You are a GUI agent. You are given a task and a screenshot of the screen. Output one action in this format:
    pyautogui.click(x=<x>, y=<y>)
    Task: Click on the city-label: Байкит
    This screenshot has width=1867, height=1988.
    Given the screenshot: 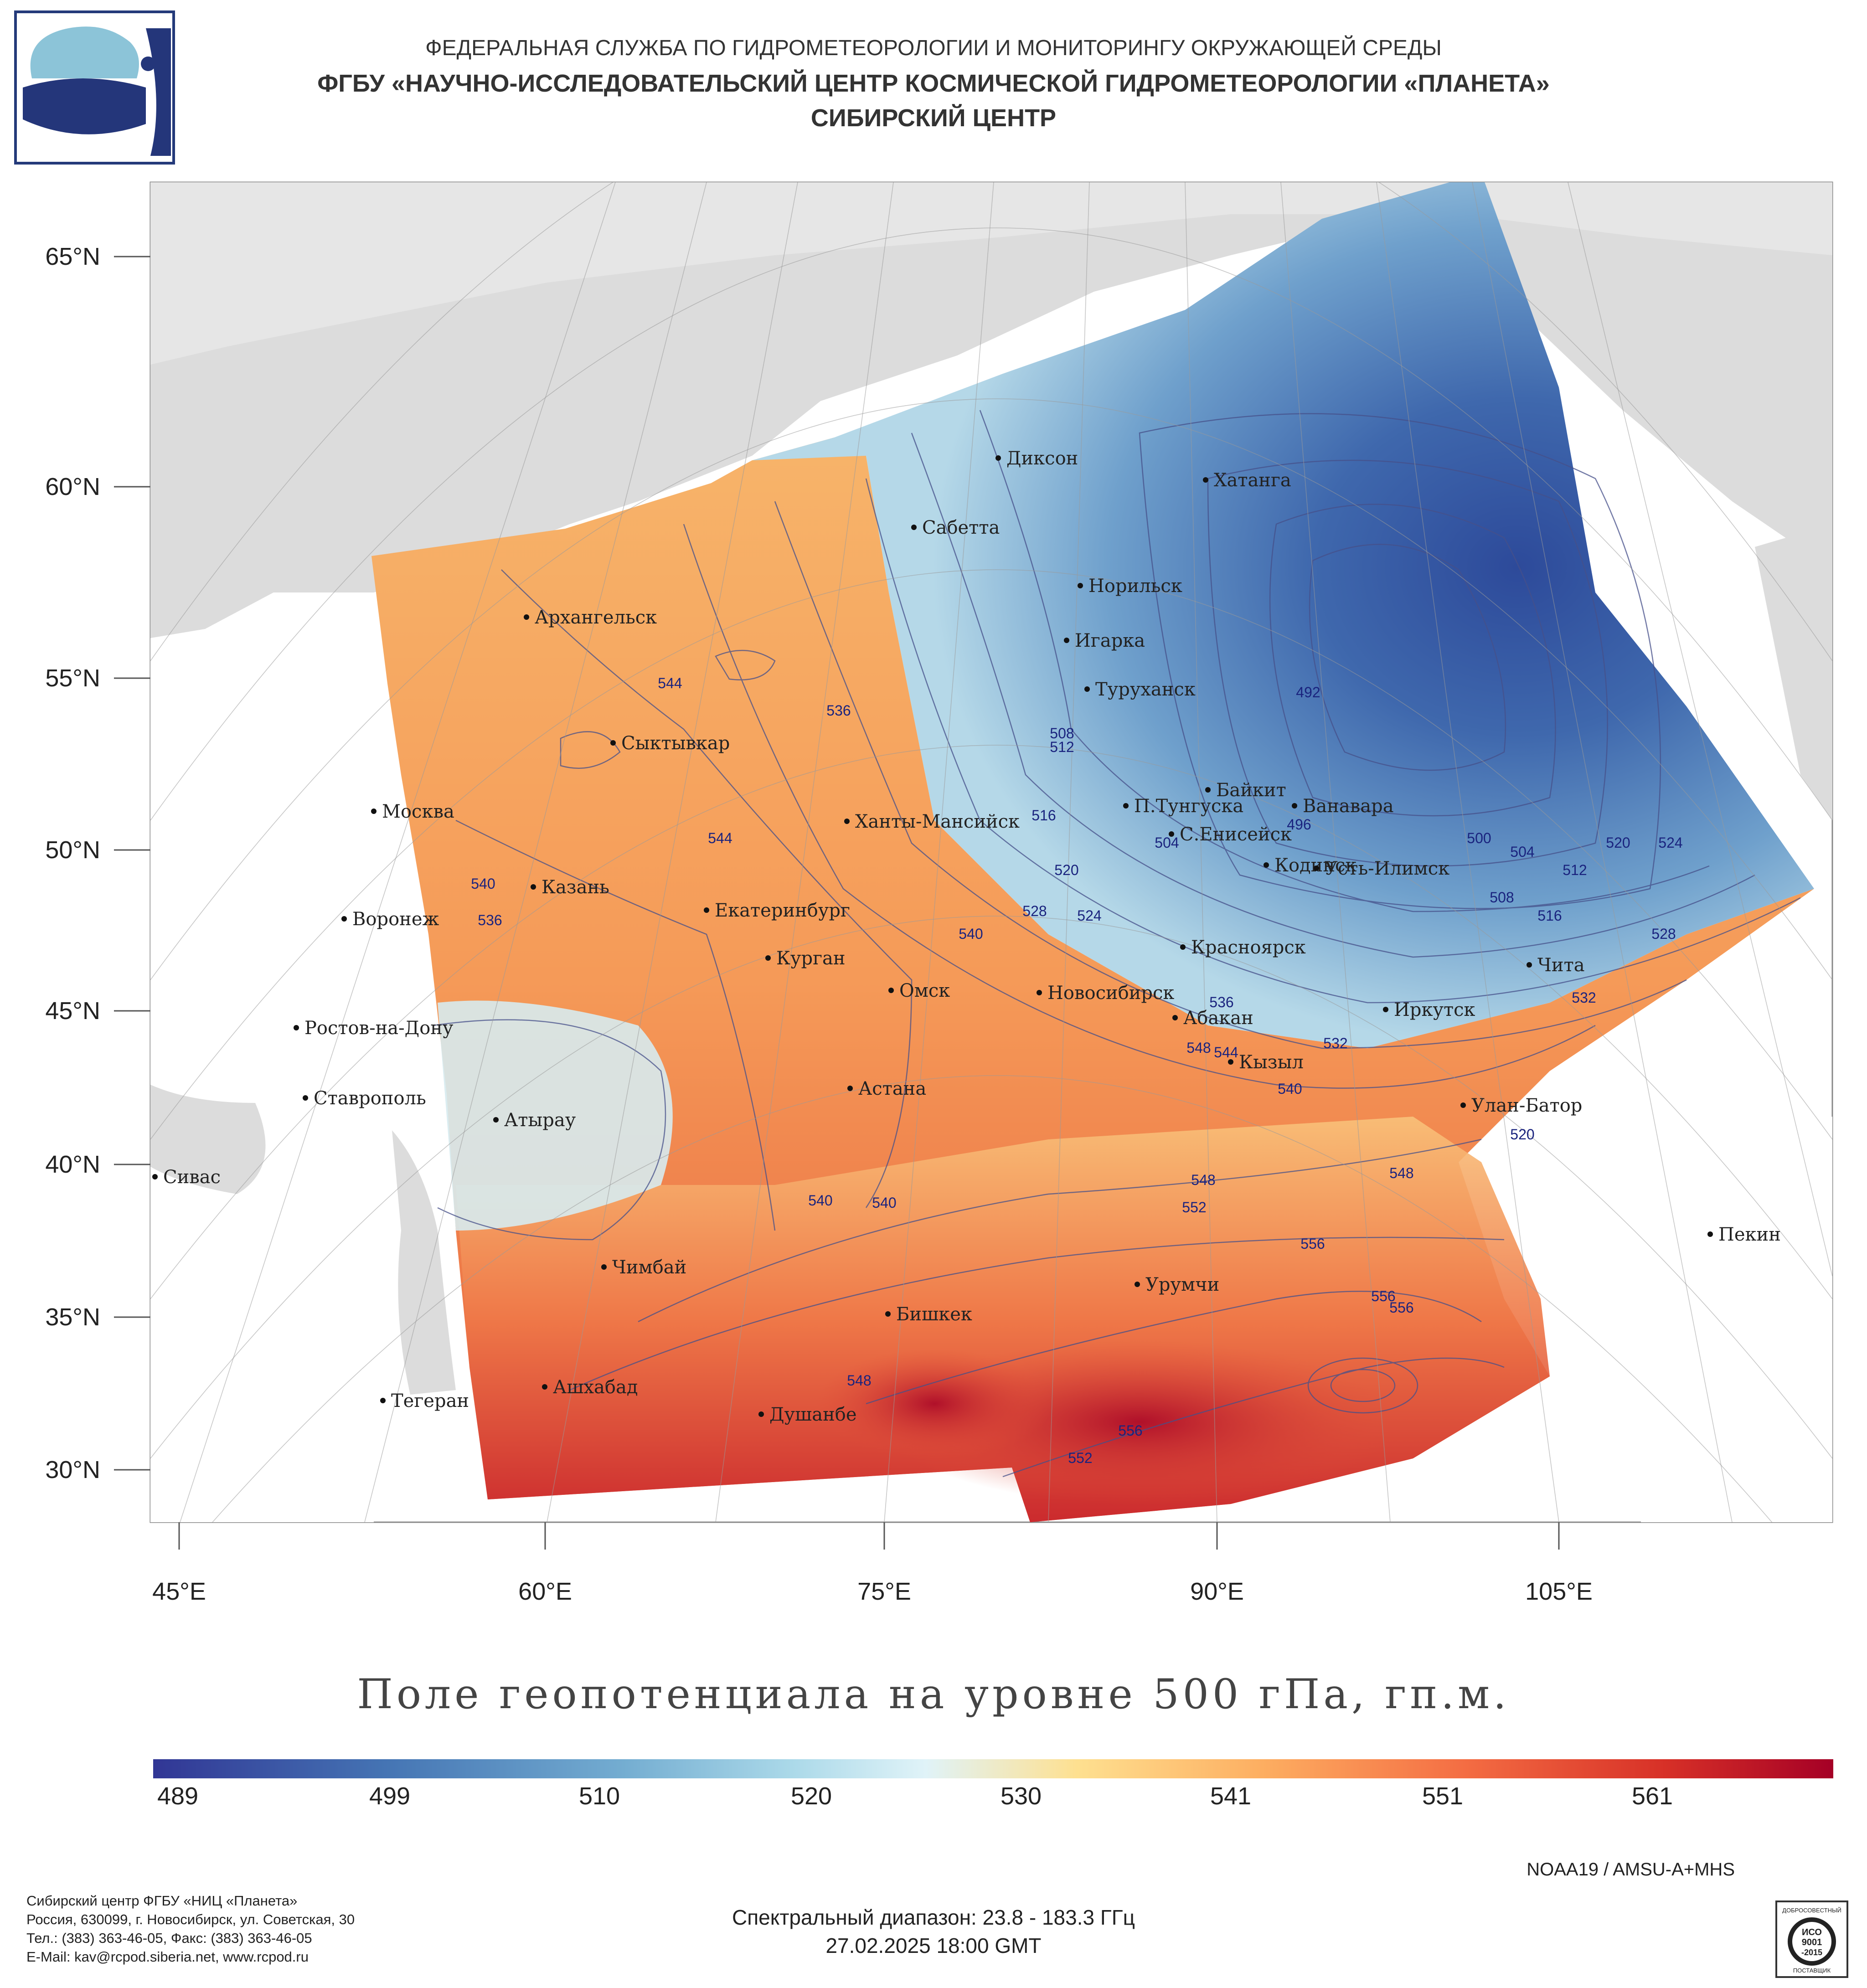 What is the action you would take?
    pyautogui.click(x=1251, y=790)
    